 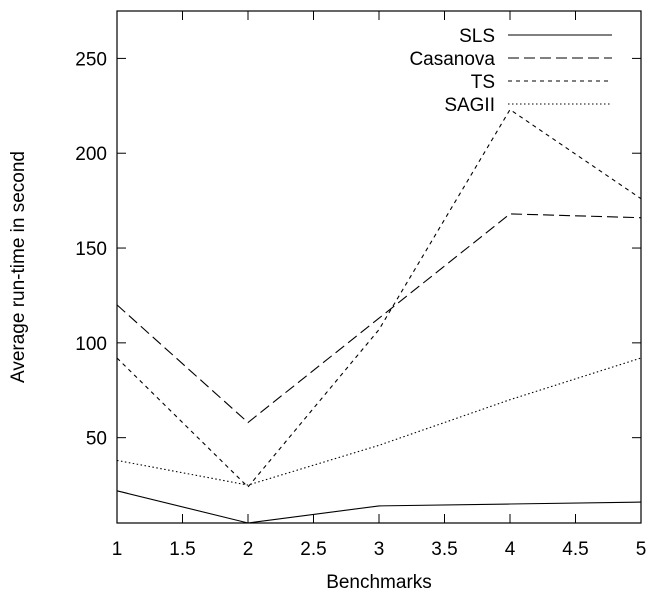 I want to click on x-tick-label: 2.5, so click(x=313, y=549).